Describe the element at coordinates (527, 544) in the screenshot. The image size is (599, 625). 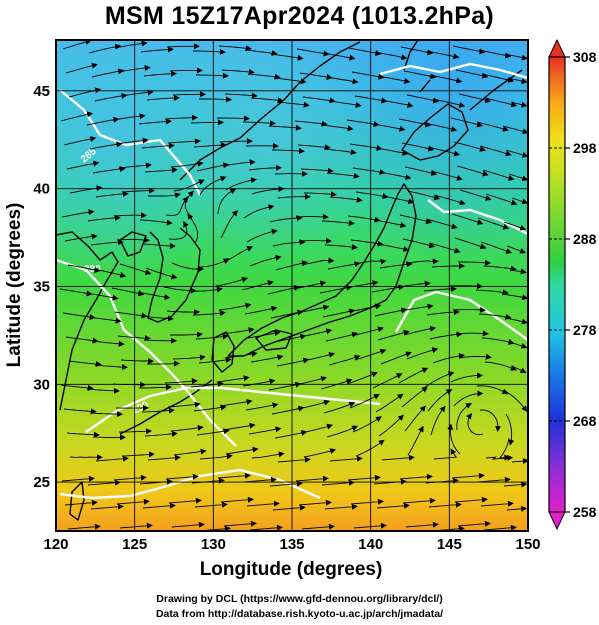
I see `x-tick-label: 150` at that location.